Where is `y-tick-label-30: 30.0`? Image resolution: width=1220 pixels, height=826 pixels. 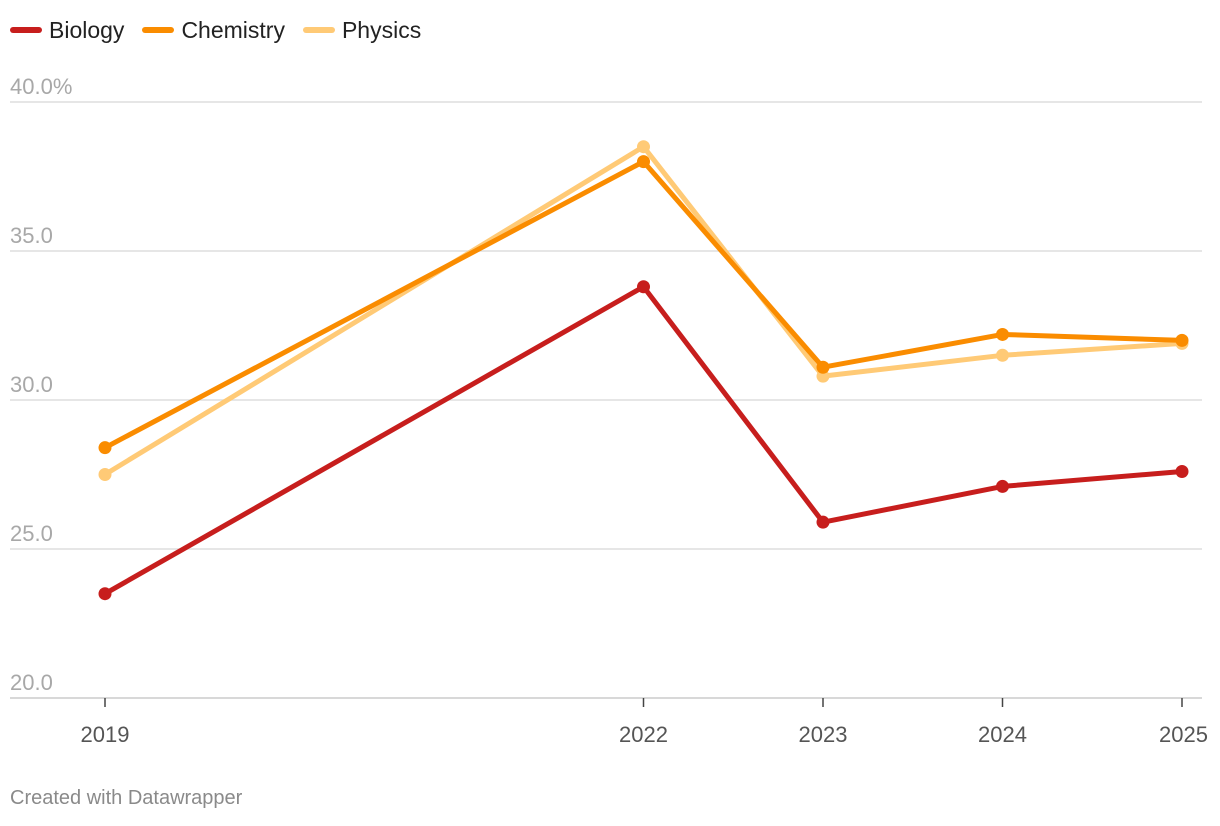
y-tick-label-30: 30.0 is located at coordinates (31, 384).